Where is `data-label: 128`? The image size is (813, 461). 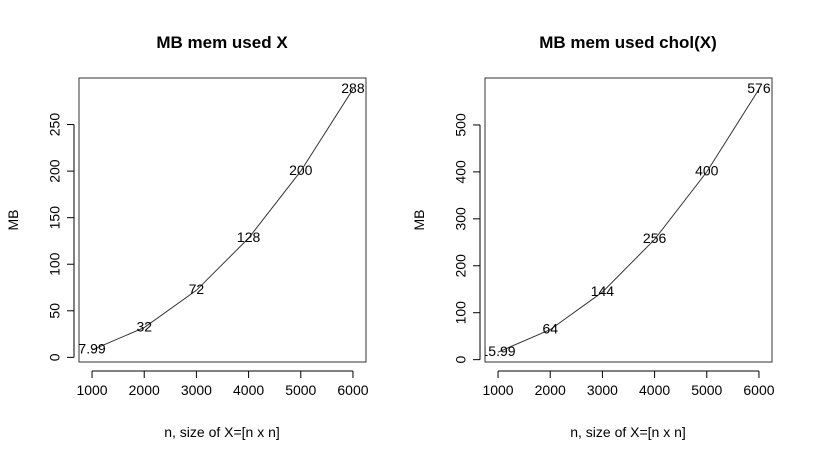
data-label: 128 is located at coordinates (249, 237).